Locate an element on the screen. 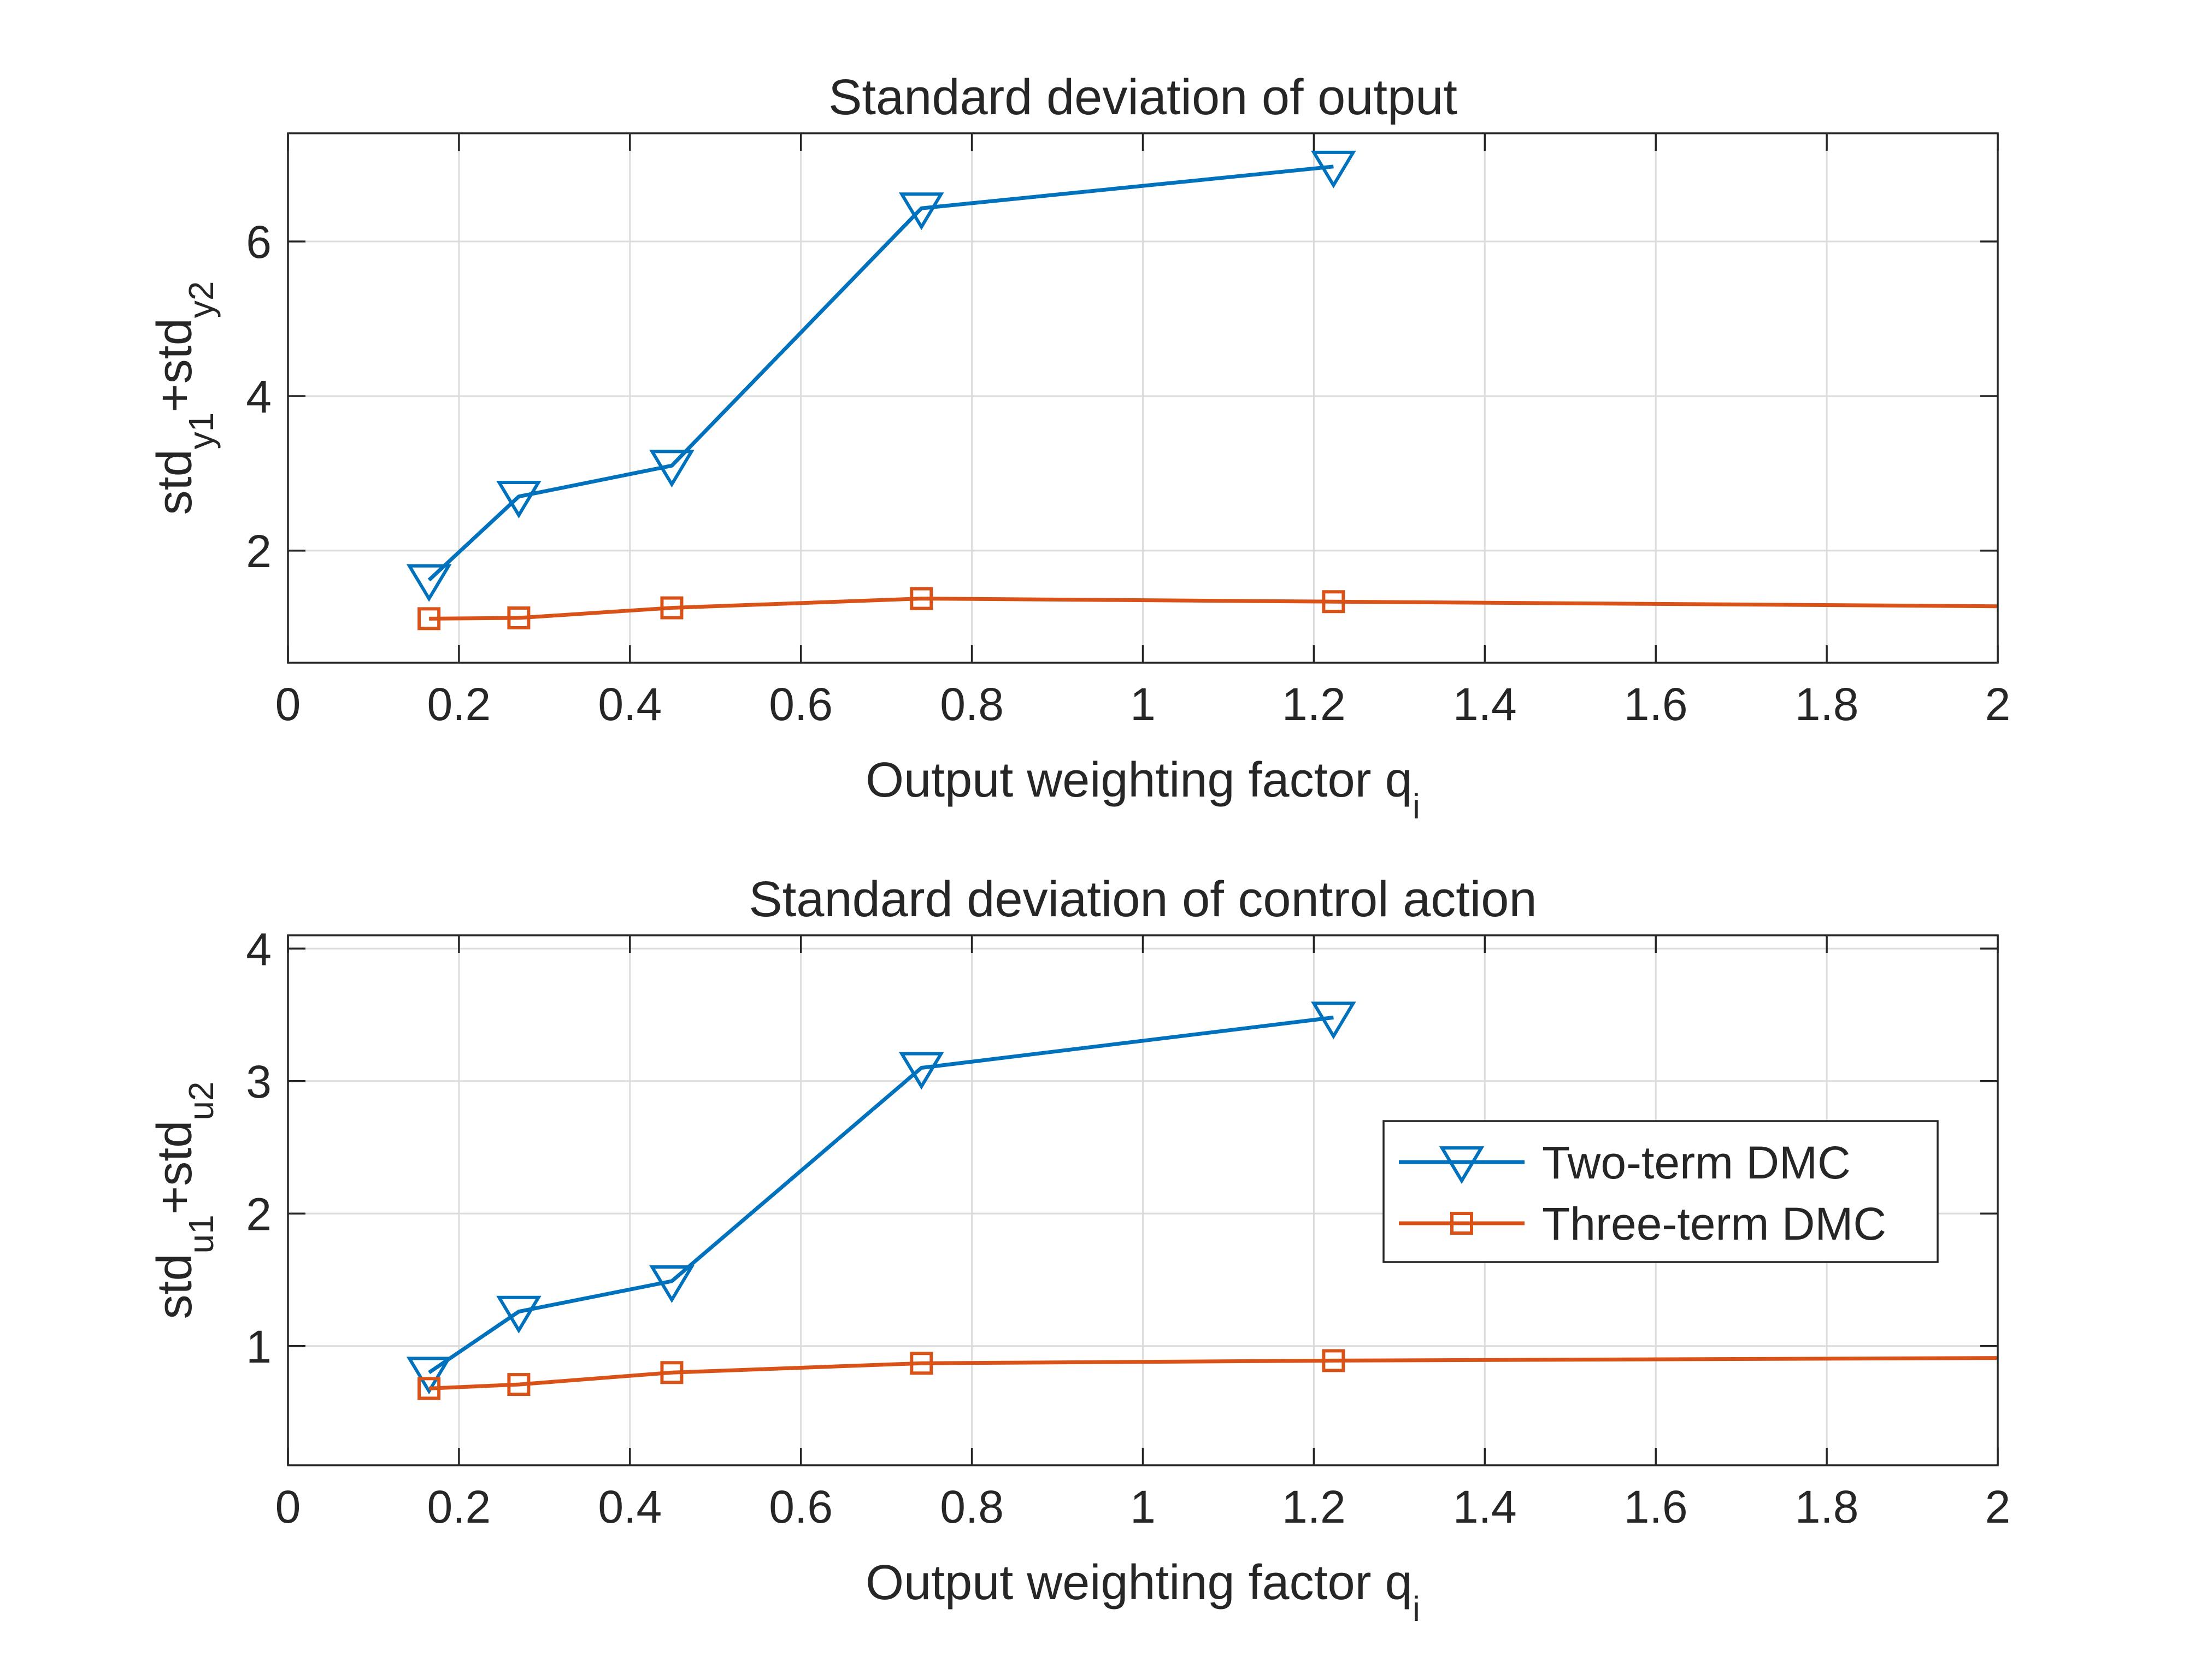 The height and width of the screenshot is (1680, 2189). y-axis-label-subscript: u2 is located at coordinates (201, 1100).